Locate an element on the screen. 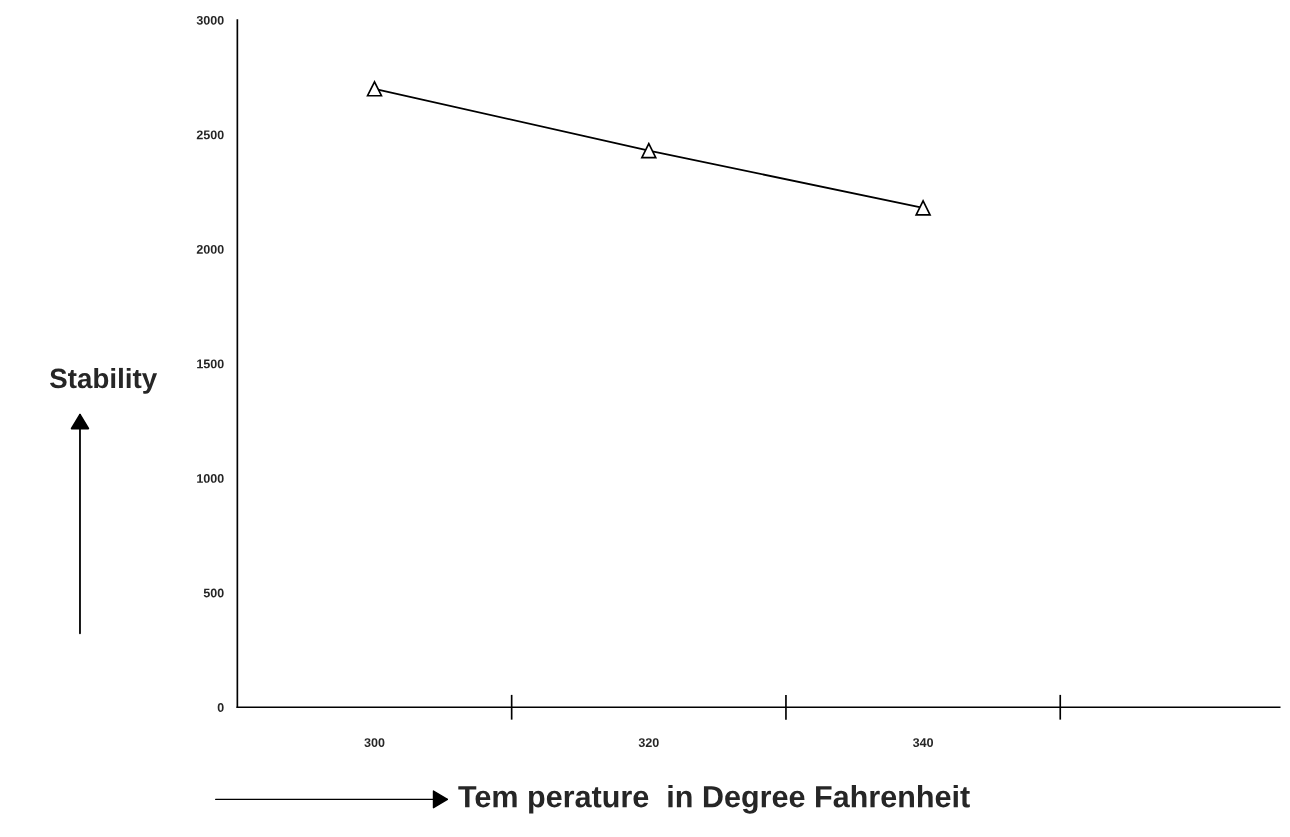  x-tick-label: 340 is located at coordinates (923, 743).